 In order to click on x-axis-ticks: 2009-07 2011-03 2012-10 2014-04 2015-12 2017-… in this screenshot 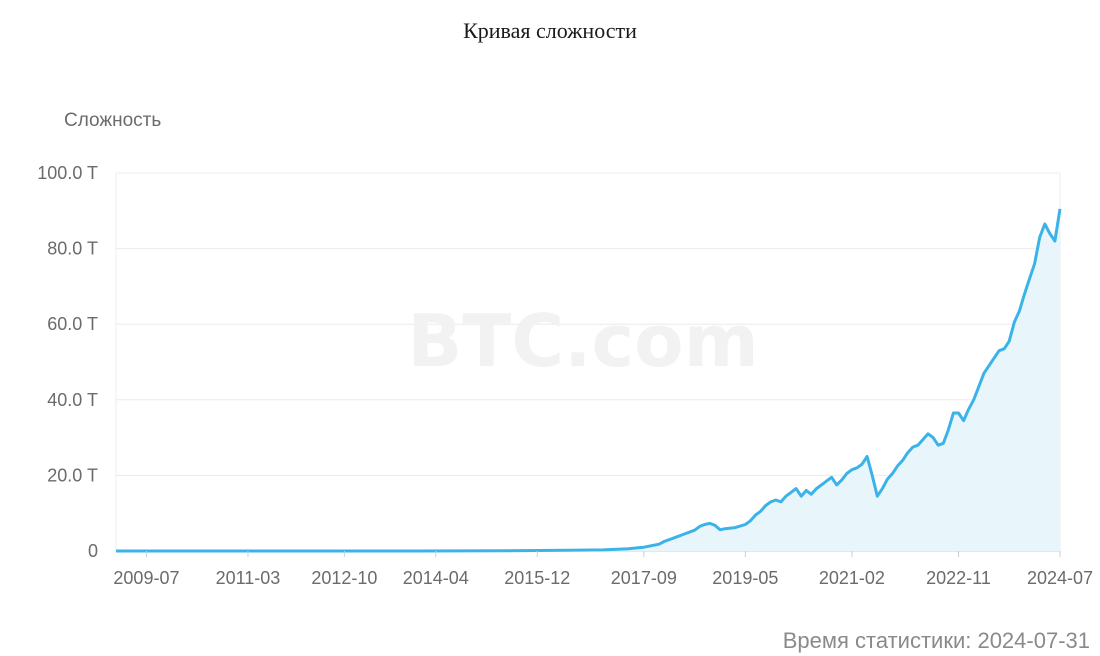, I will do `click(603, 569)`.